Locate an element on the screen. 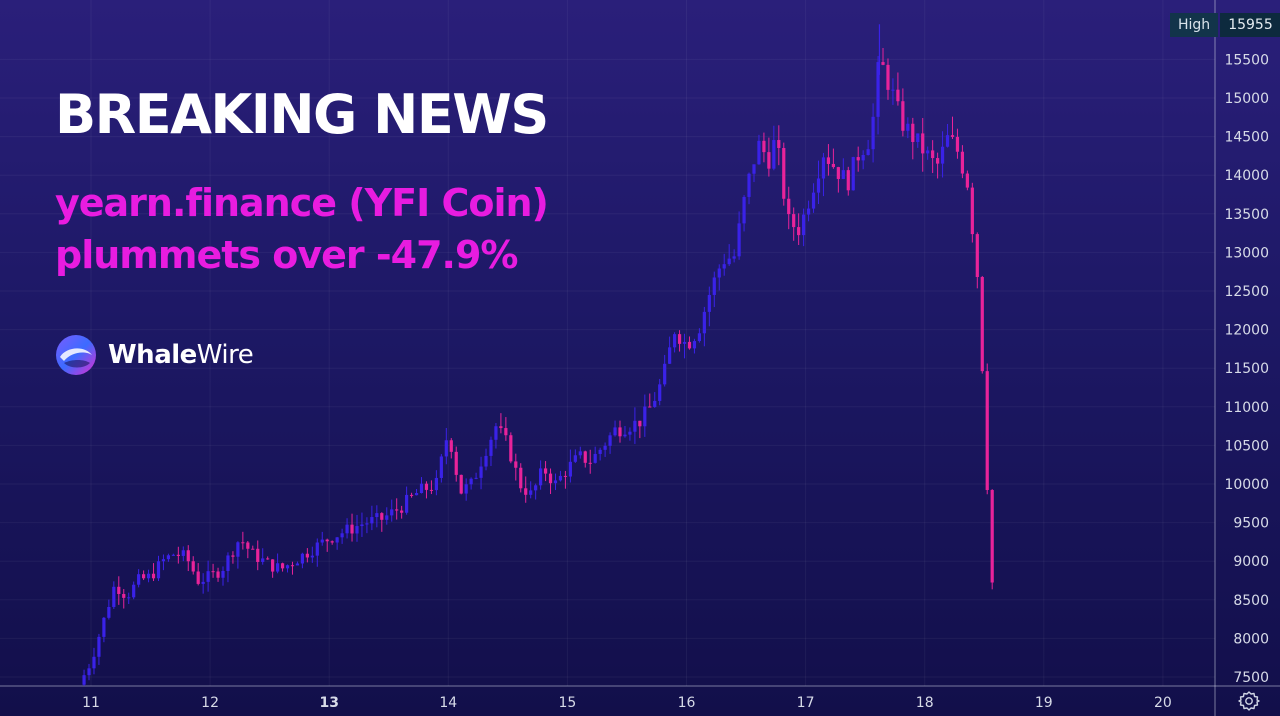  x-tick-label: 12 is located at coordinates (210, 703).